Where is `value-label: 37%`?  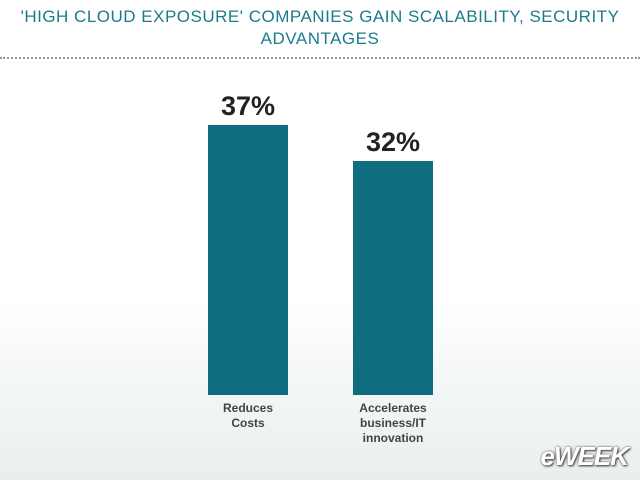 value-label: 37% is located at coordinates (248, 105).